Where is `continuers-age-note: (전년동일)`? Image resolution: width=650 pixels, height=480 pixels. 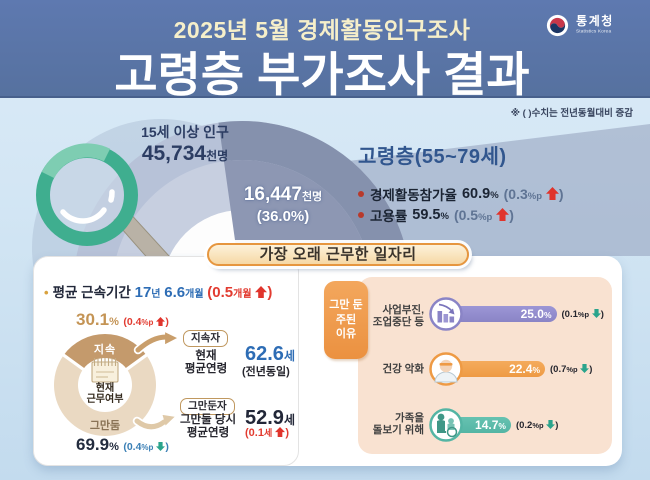 continuers-age-note: (전년동일) is located at coordinates (266, 372).